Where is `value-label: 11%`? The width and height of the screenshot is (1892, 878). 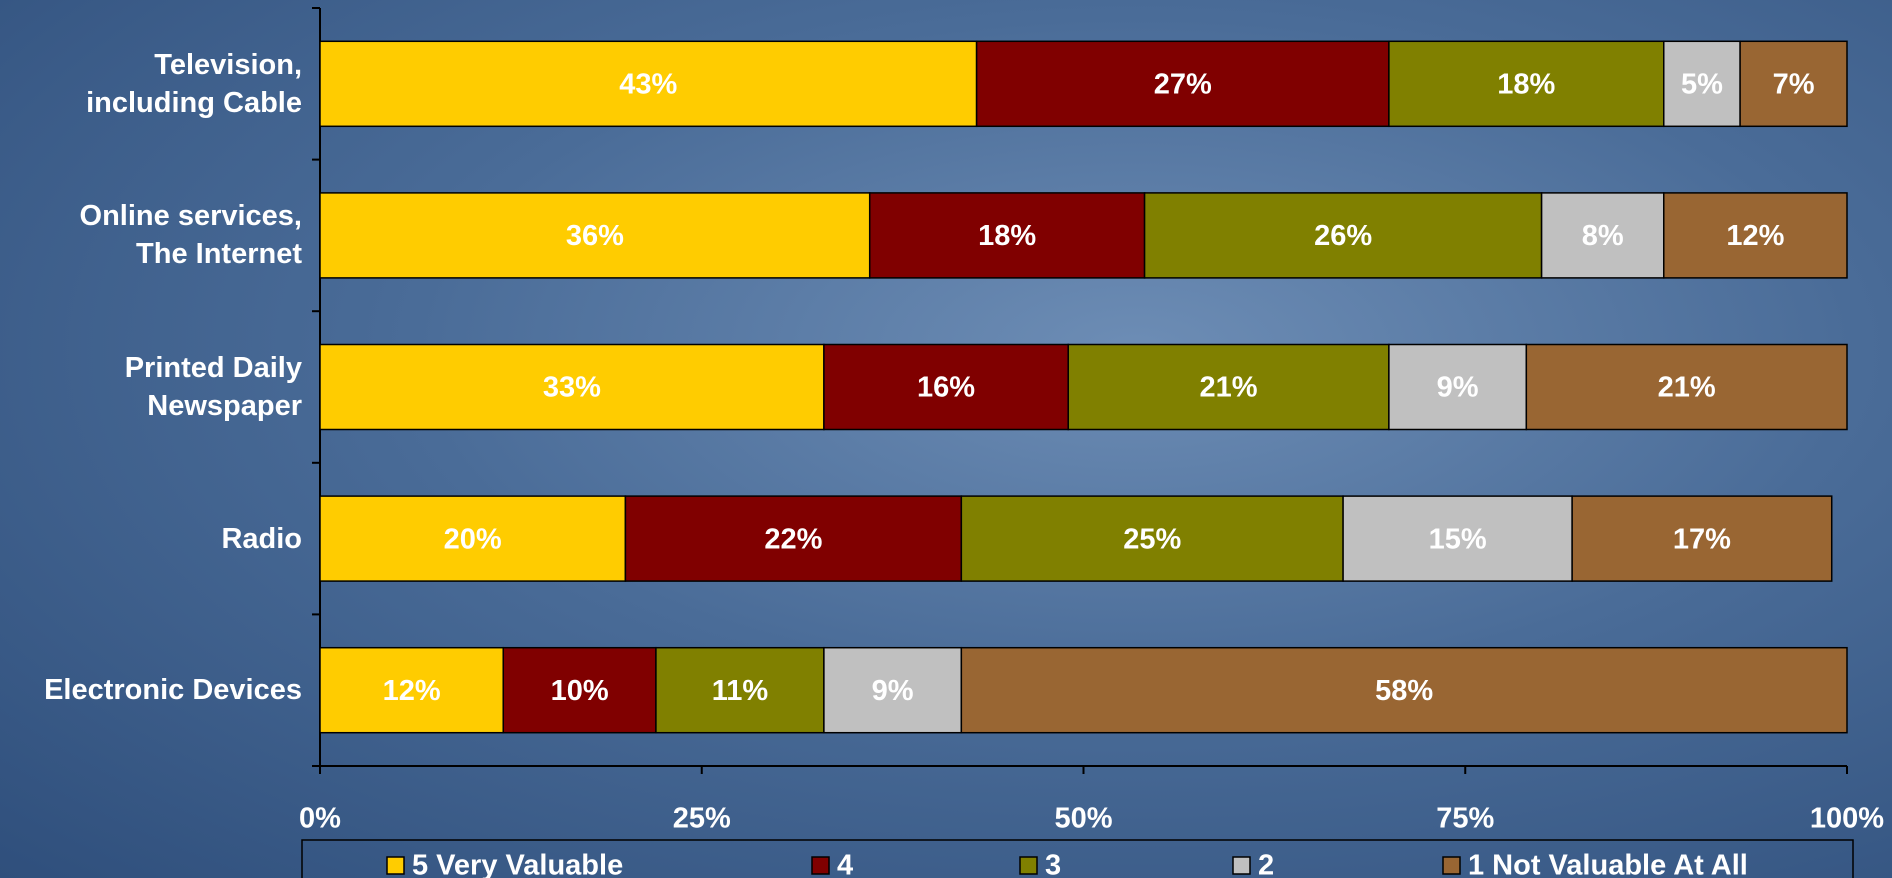
value-label: 11% is located at coordinates (740, 691).